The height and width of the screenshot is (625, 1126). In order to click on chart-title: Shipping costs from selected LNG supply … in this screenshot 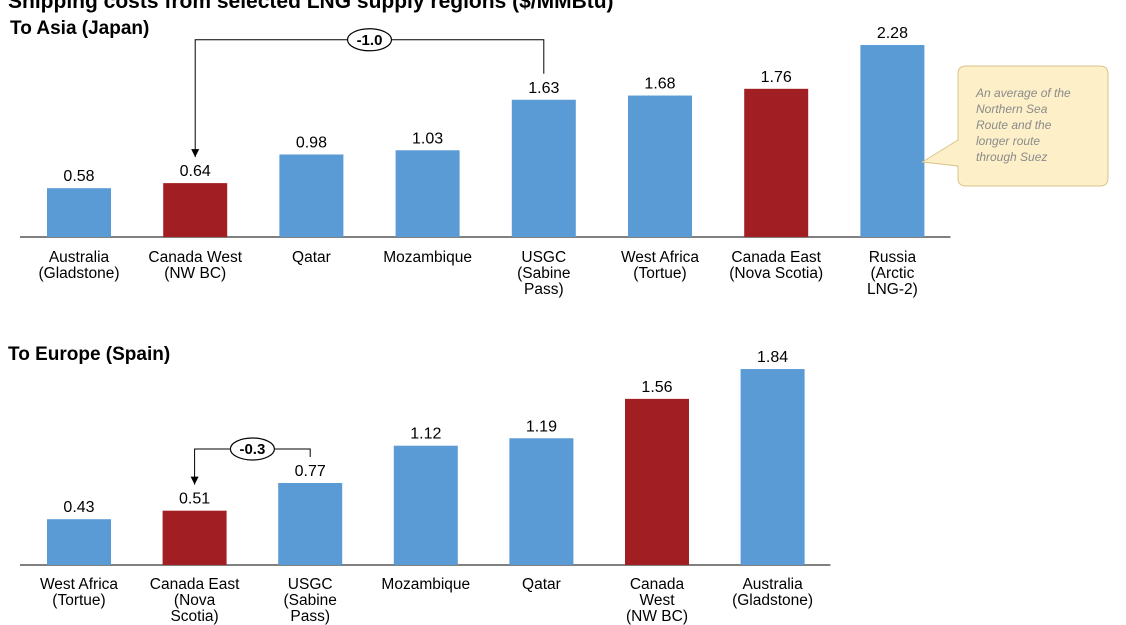, I will do `click(311, 6)`.